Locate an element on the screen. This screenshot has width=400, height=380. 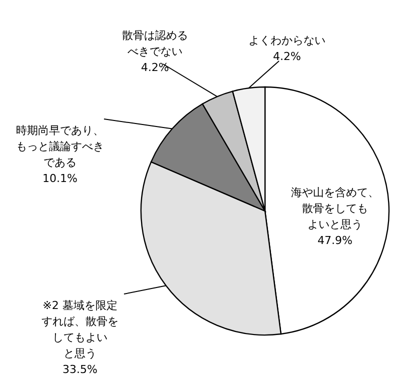
data-label: 47.9% is located at coordinates (335, 240).